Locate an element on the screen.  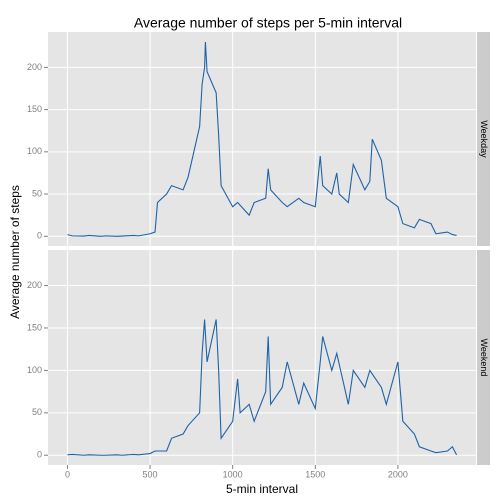
x-tick-label: 500 is located at coordinates (150, 474).